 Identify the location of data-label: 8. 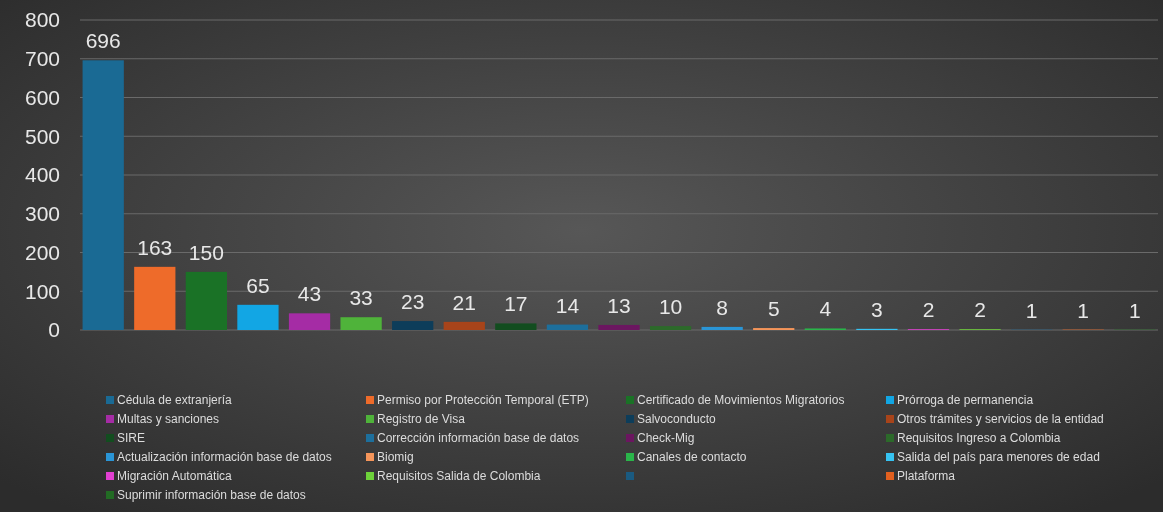
(722, 307).